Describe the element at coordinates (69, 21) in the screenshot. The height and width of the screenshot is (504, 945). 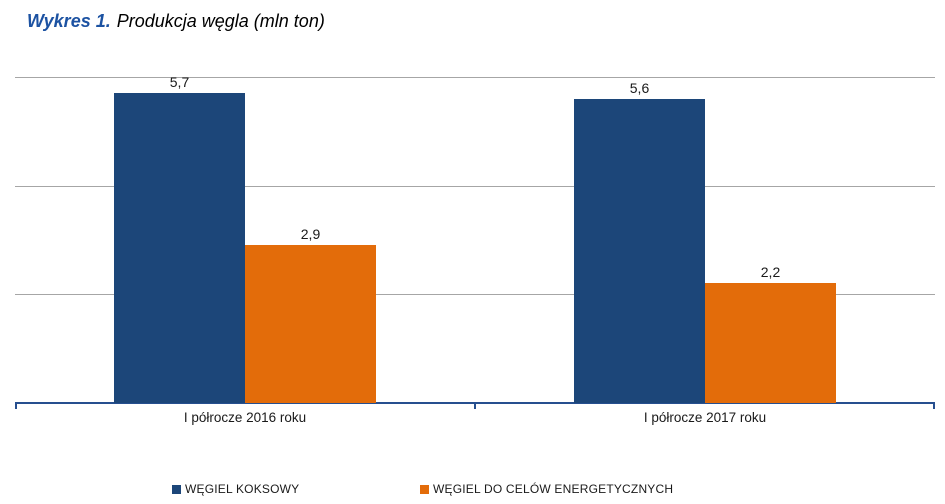
I see `chart-title-number: Wykres 1.` at that location.